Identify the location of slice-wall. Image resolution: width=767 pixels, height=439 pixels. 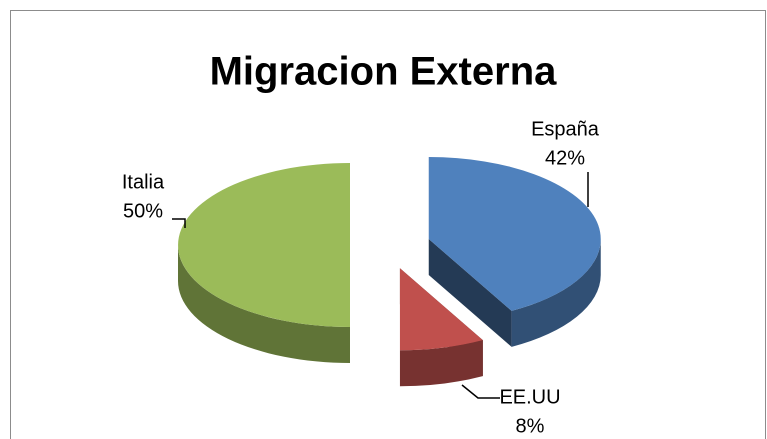
(470, 293).